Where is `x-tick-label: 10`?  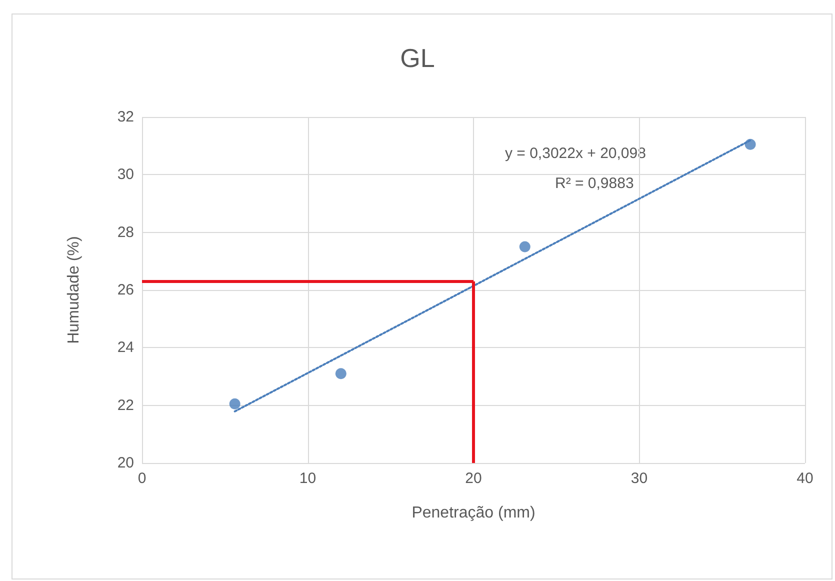
x-tick-label: 10 is located at coordinates (307, 478).